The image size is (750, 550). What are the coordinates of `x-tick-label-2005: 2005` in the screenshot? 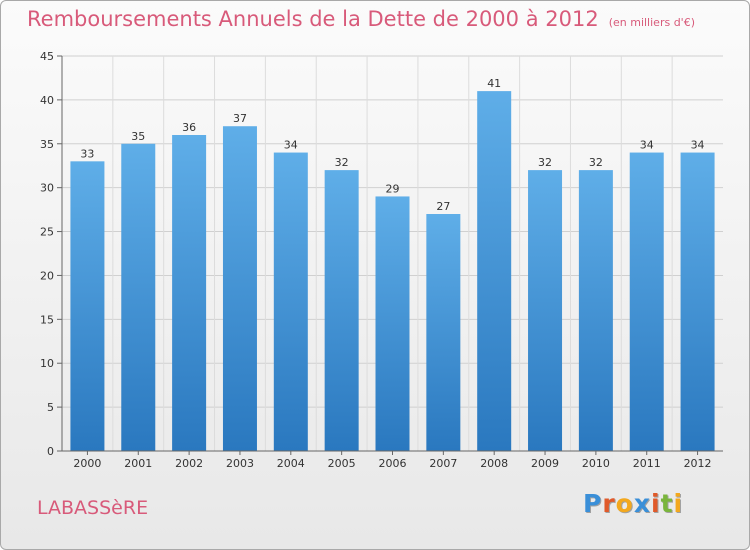 It's located at (342, 463).